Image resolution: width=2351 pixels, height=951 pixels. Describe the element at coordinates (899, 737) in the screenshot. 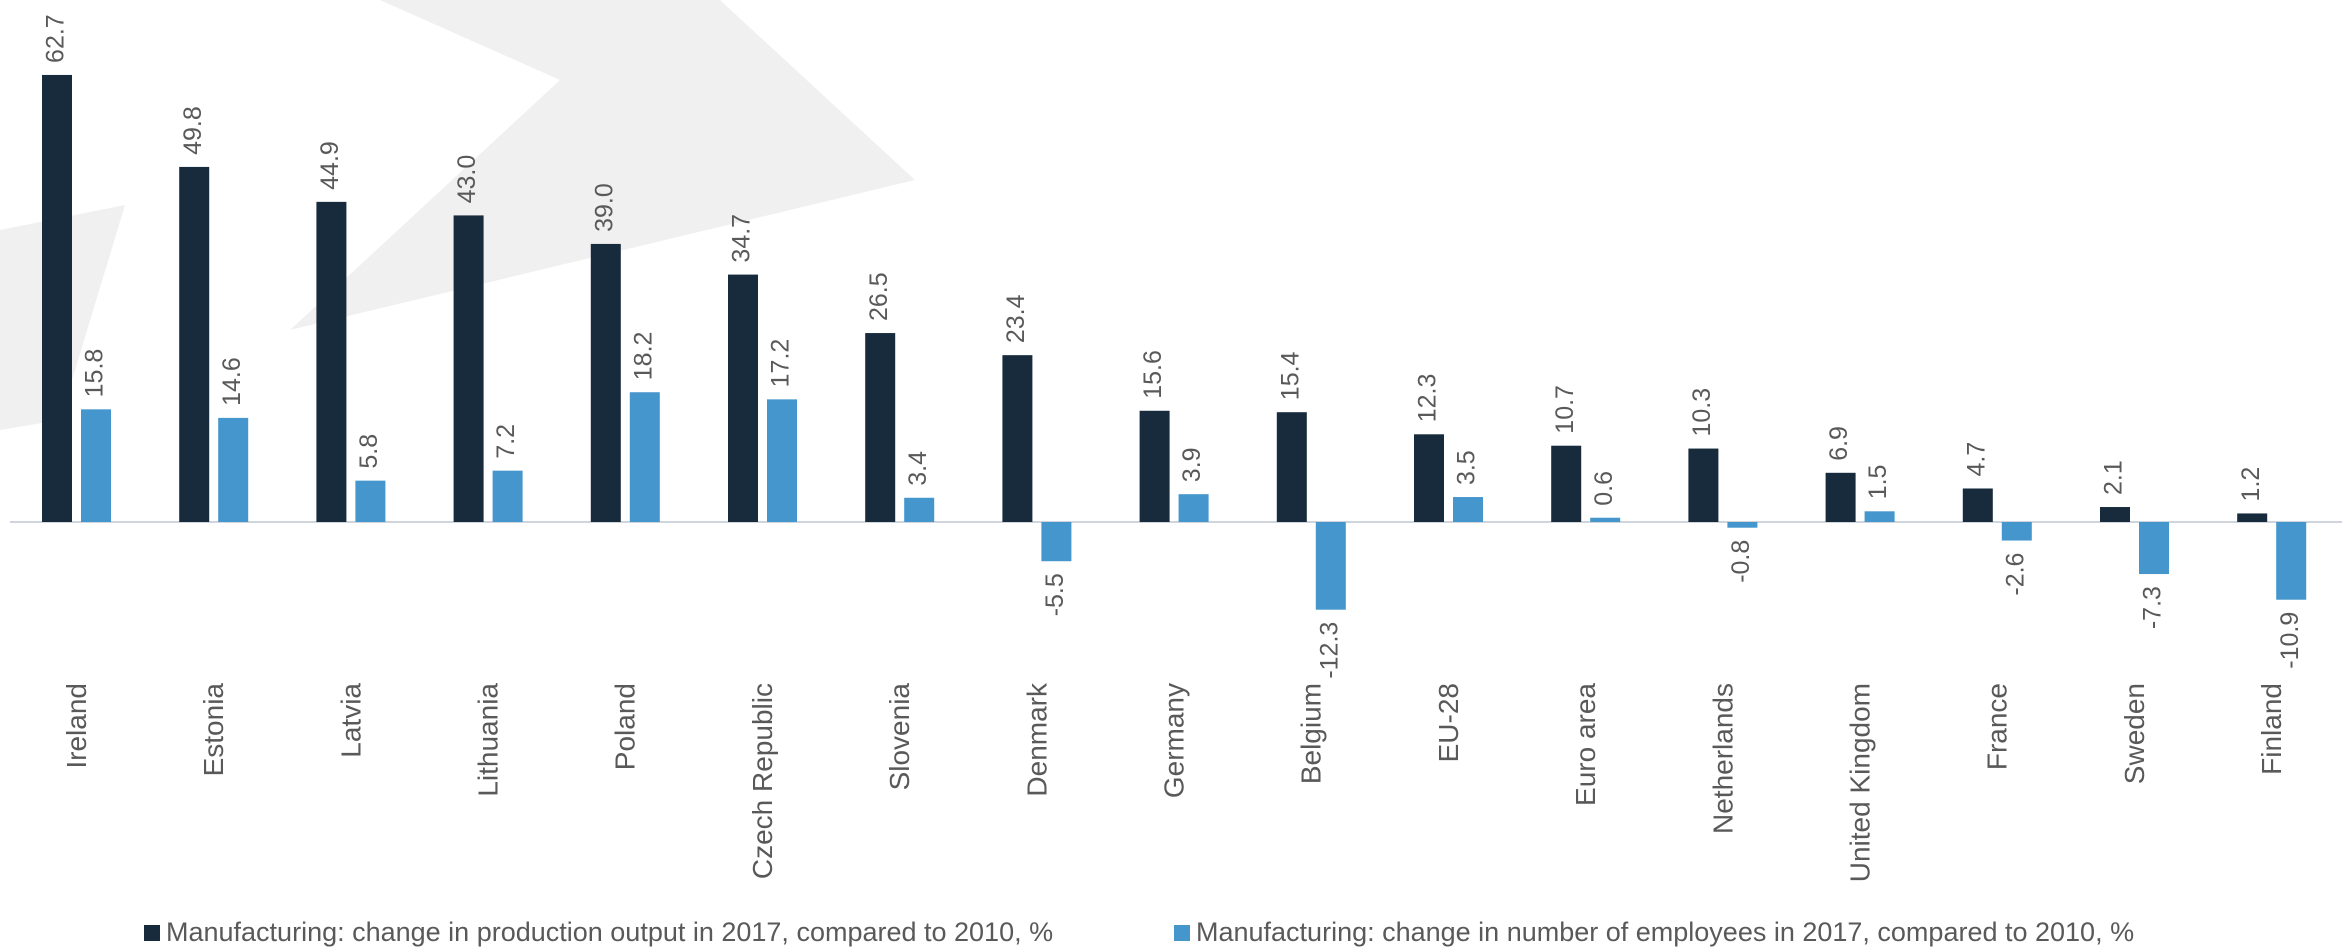

I see `x-tick-label: Slovenia` at that location.